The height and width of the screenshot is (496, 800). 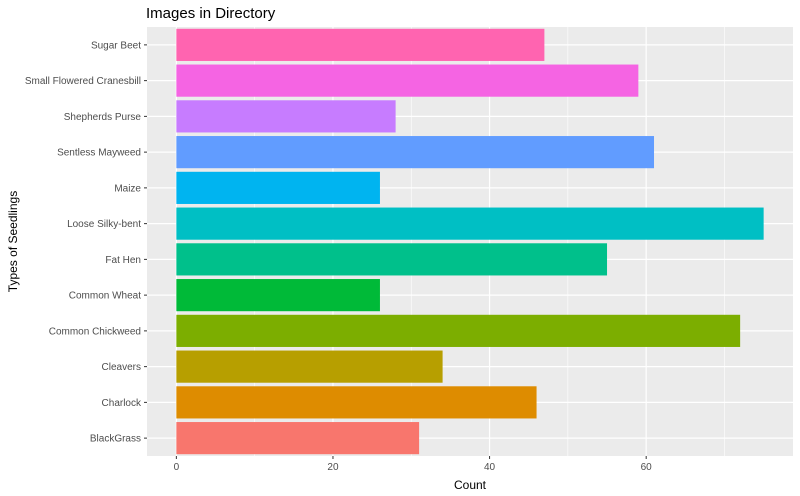 I want to click on x-tick-label: 0, so click(x=177, y=467).